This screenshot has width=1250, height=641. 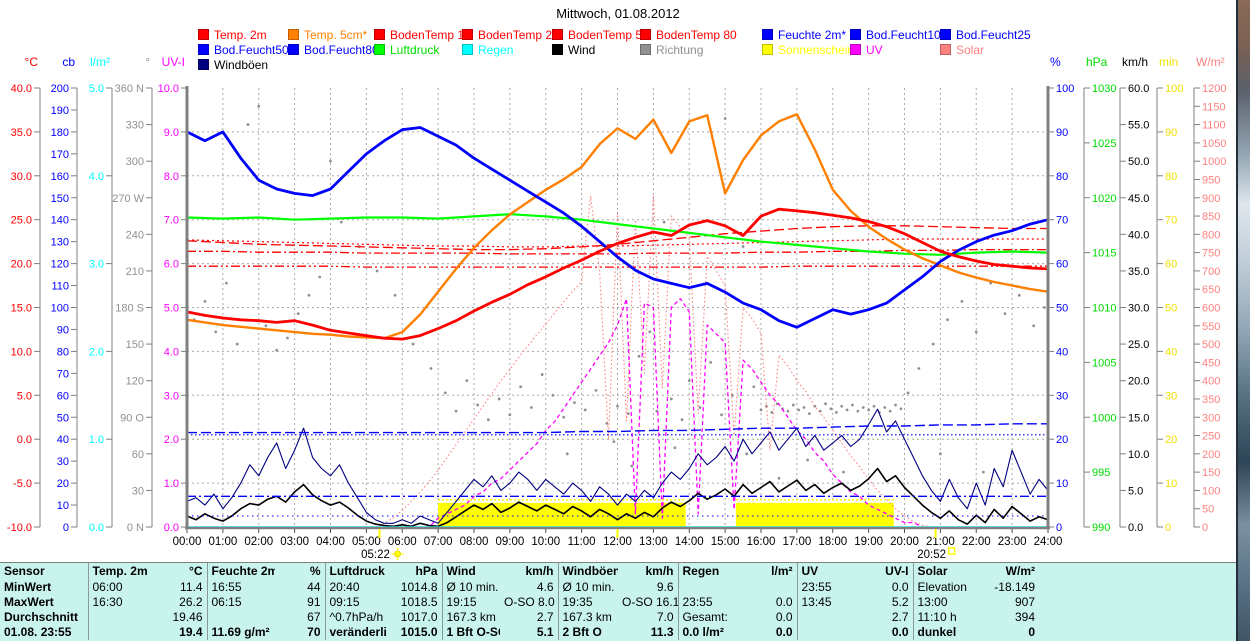 I want to click on svg-text: 03:00, so click(x=294, y=542).